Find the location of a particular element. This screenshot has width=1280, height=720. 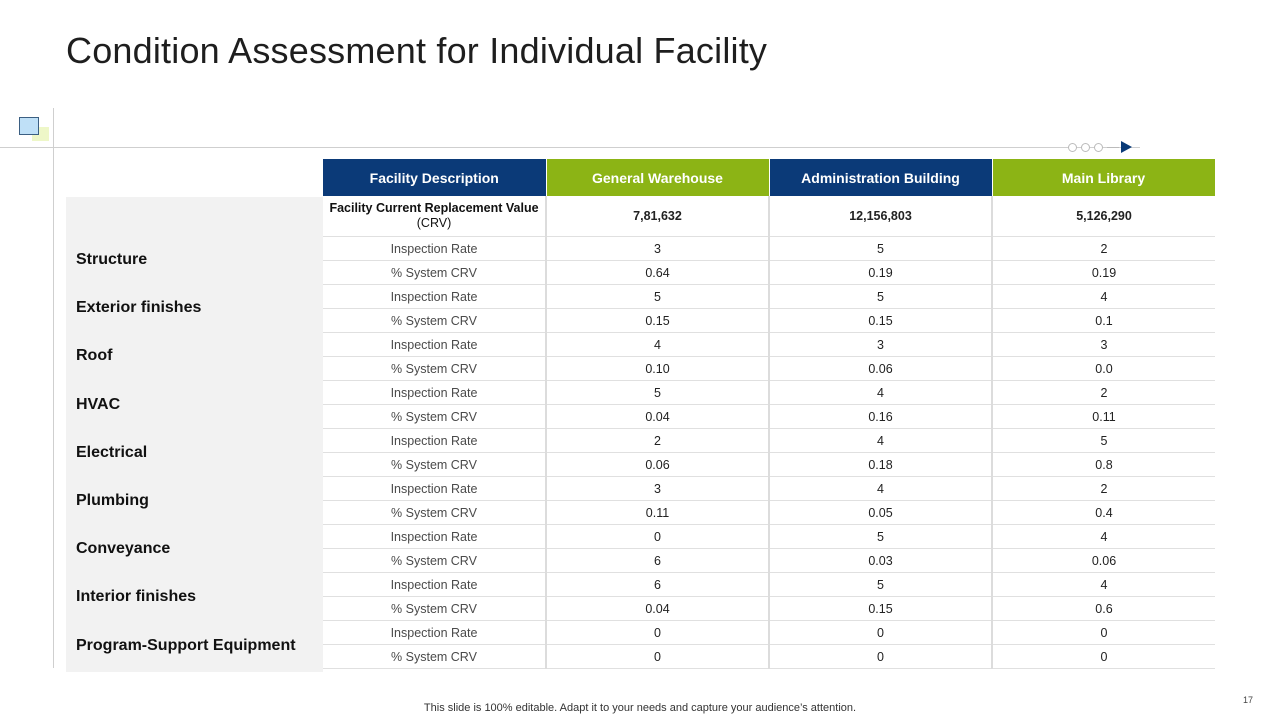

category-label: Plumbing is located at coordinates (112, 500).